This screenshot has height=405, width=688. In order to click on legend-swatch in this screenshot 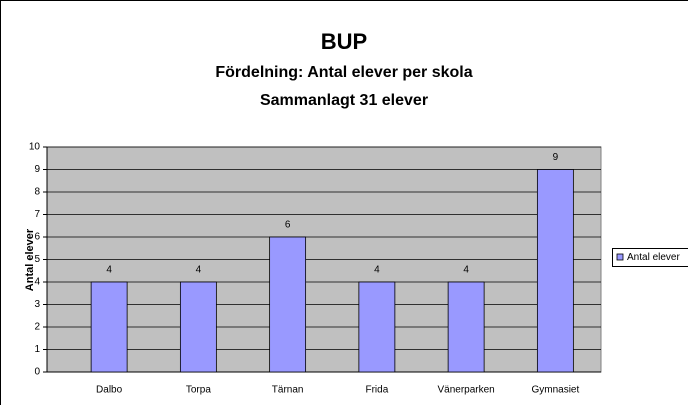, I will do `click(620, 257)`.